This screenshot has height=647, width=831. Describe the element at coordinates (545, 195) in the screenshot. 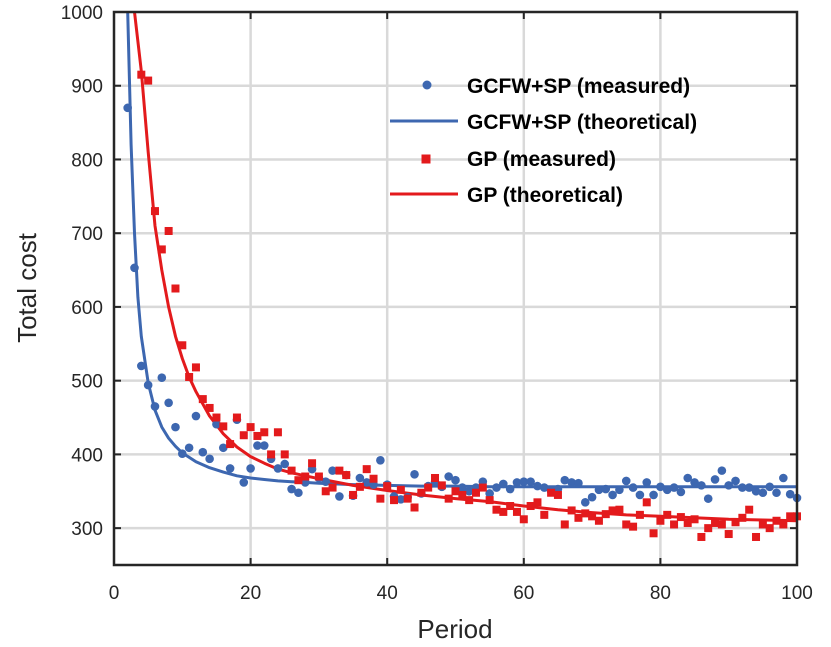

I see `legend-label-gp-theoretical: GP (theoretical)` at that location.